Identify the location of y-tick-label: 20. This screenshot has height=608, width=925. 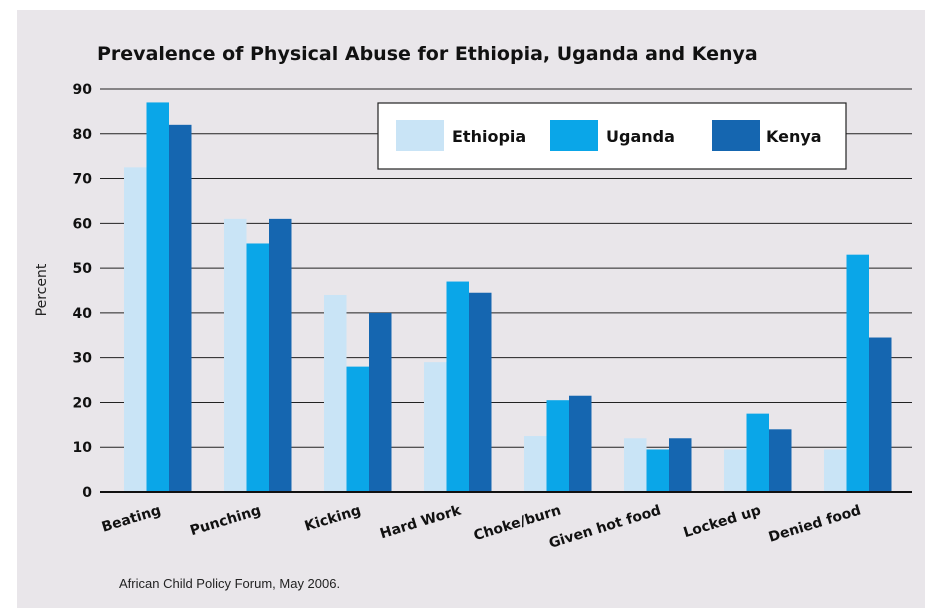
(83, 403).